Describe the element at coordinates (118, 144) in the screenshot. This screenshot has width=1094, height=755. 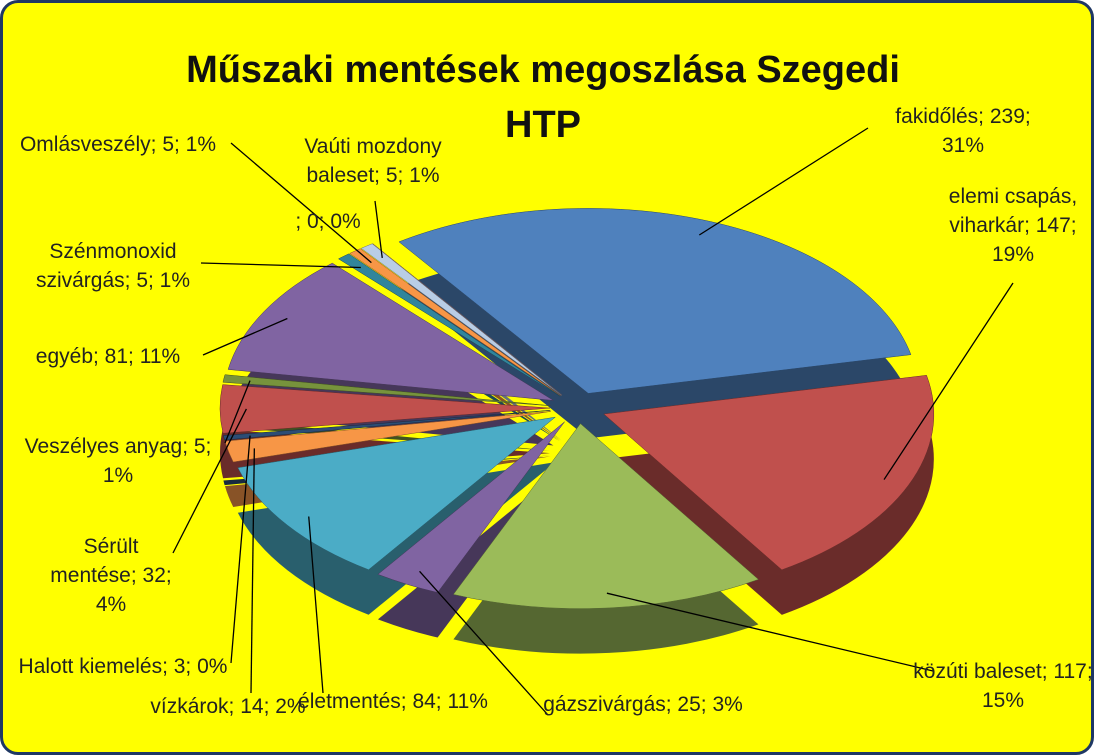
I see `data-label: Omlásveszély; 5; 1%` at that location.